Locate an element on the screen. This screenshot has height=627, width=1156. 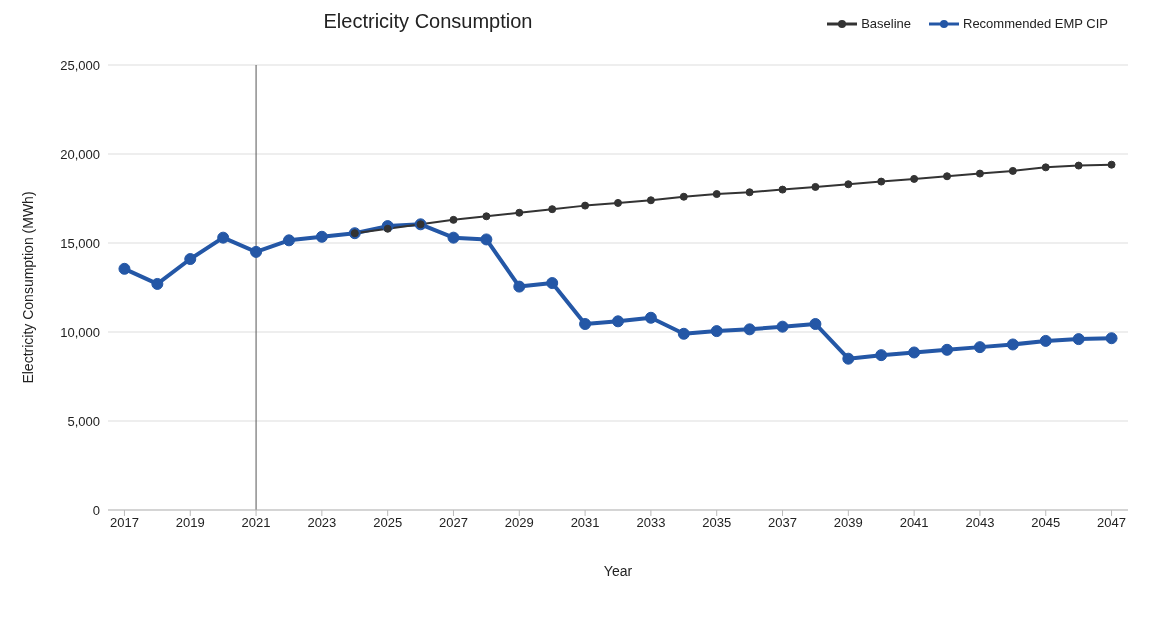
x-tick-label: 2027 is located at coordinates (453, 523).